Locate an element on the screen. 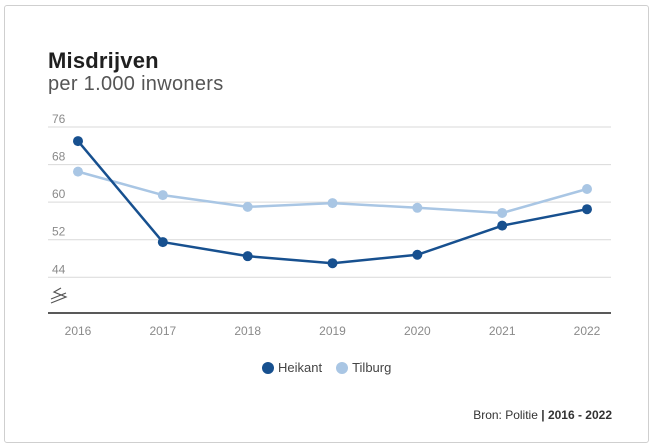 This screenshot has width=651, height=444. y-tick-label-76: 76 is located at coordinates (59, 119).